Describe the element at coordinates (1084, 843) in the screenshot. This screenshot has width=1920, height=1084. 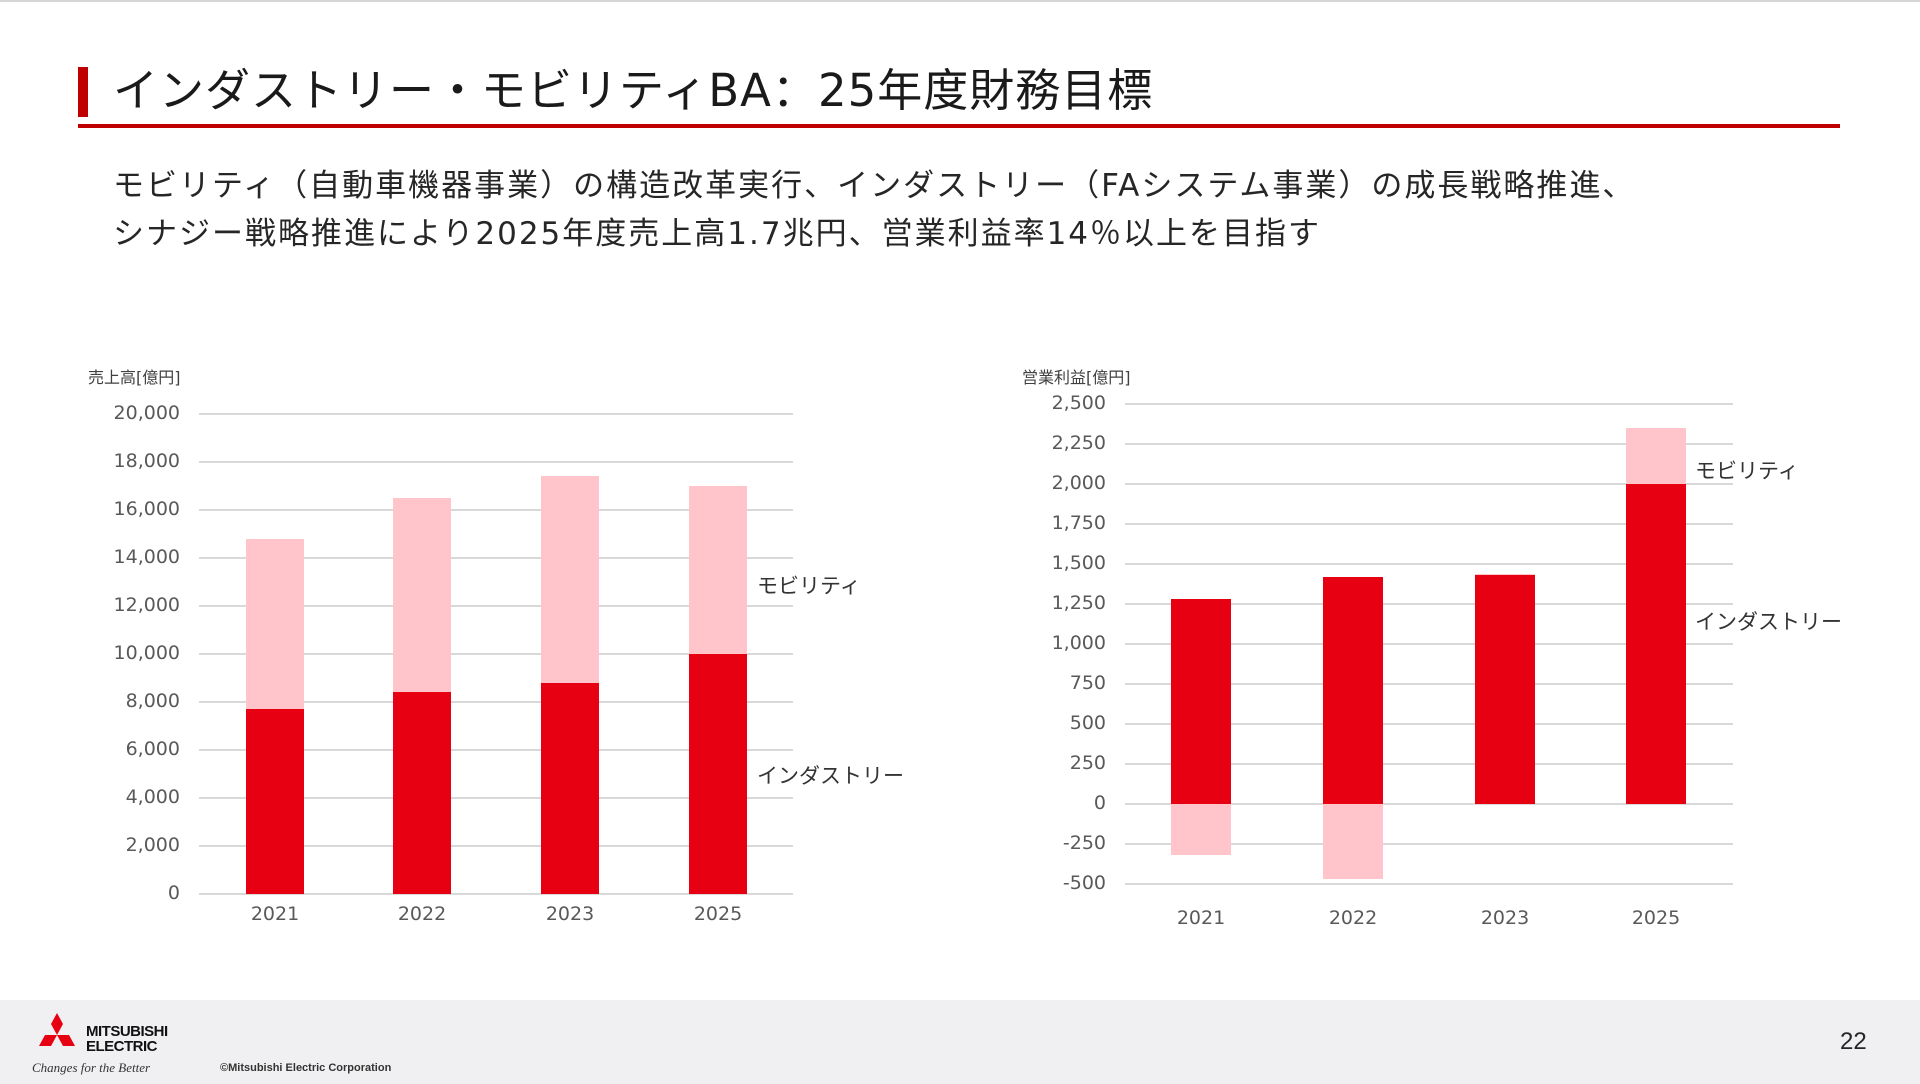
I see `y-tick-label: -250` at that location.